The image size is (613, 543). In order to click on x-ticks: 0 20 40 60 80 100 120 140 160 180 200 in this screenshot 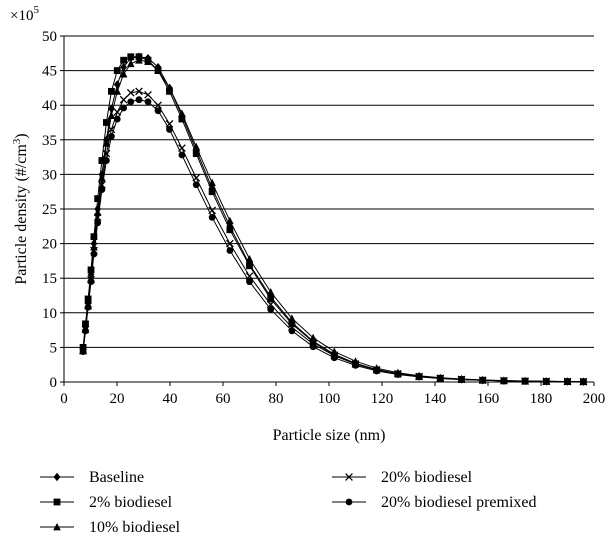, I will do `click(332, 394)`.